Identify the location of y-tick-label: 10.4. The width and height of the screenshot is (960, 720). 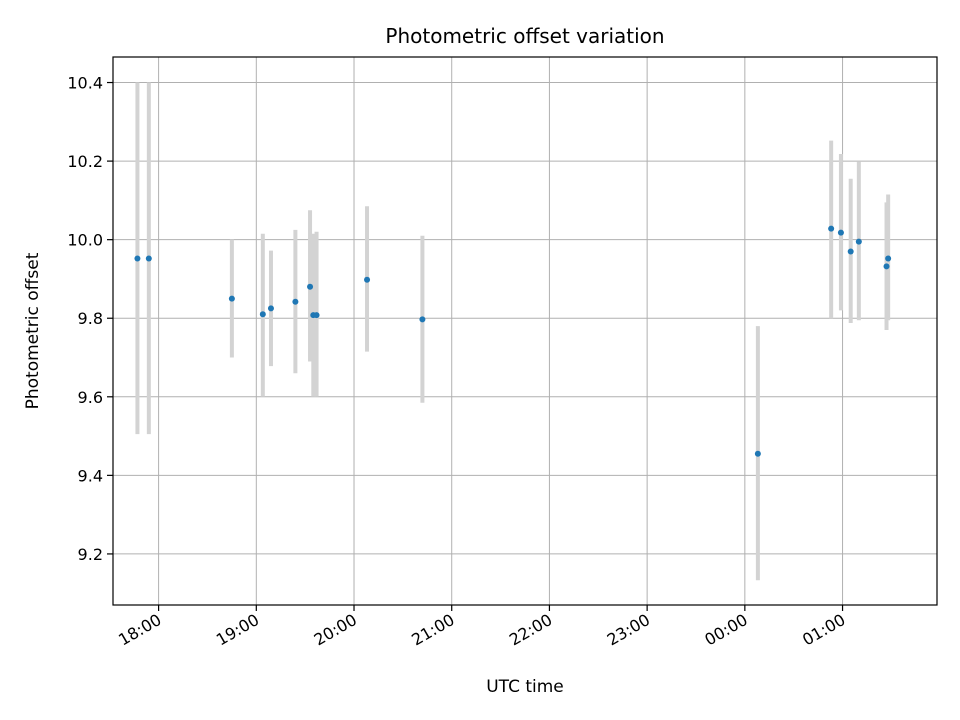
(85, 83).